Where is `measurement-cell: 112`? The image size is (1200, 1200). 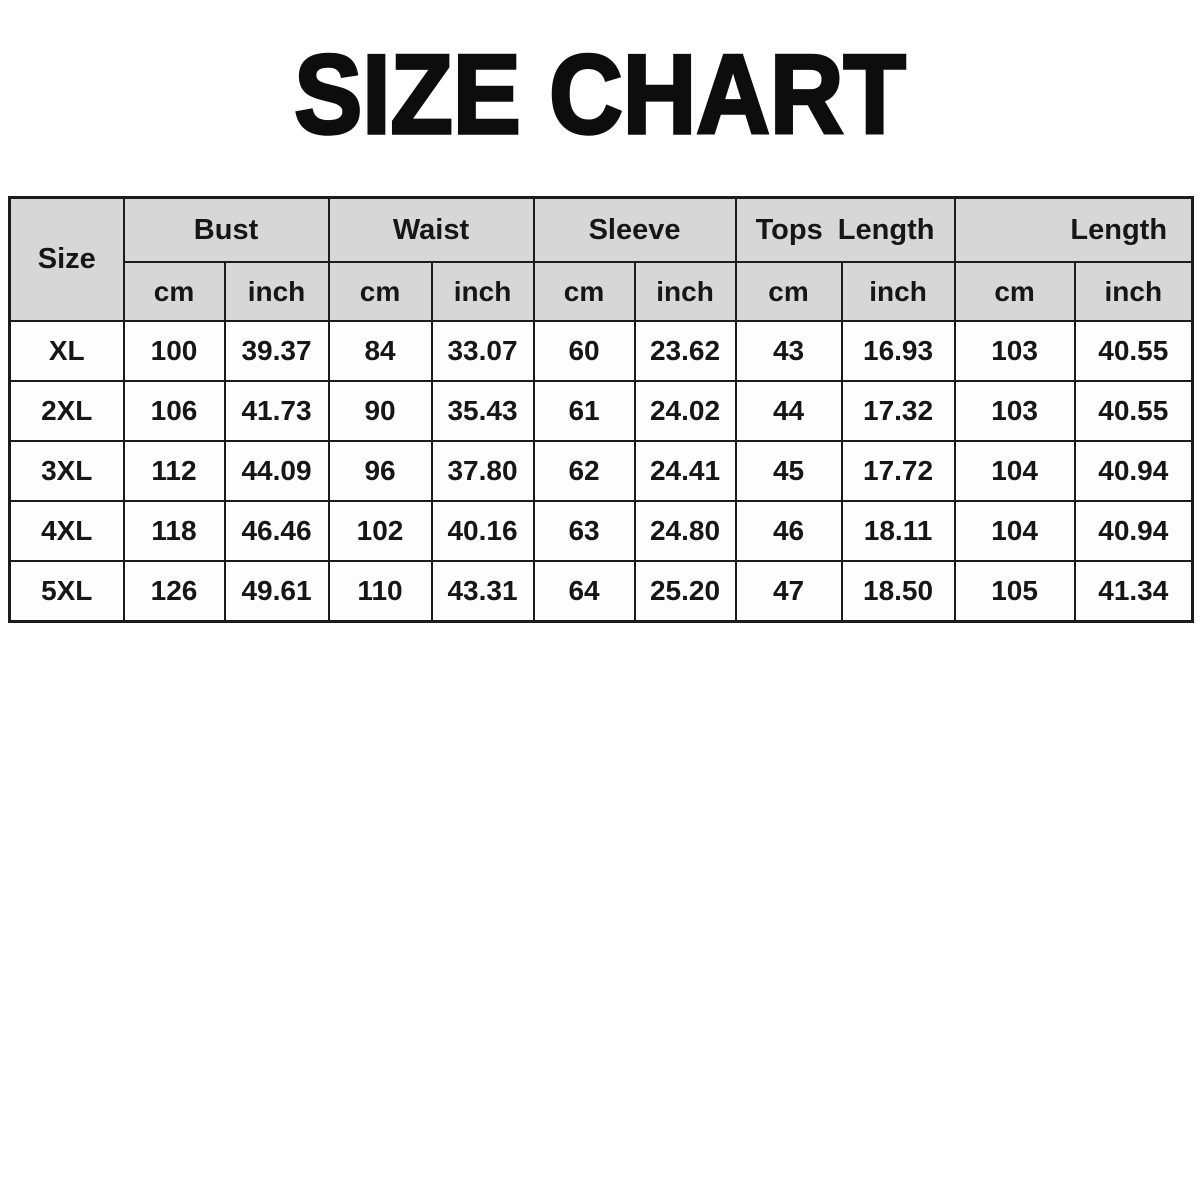 measurement-cell: 112 is located at coordinates (174, 471).